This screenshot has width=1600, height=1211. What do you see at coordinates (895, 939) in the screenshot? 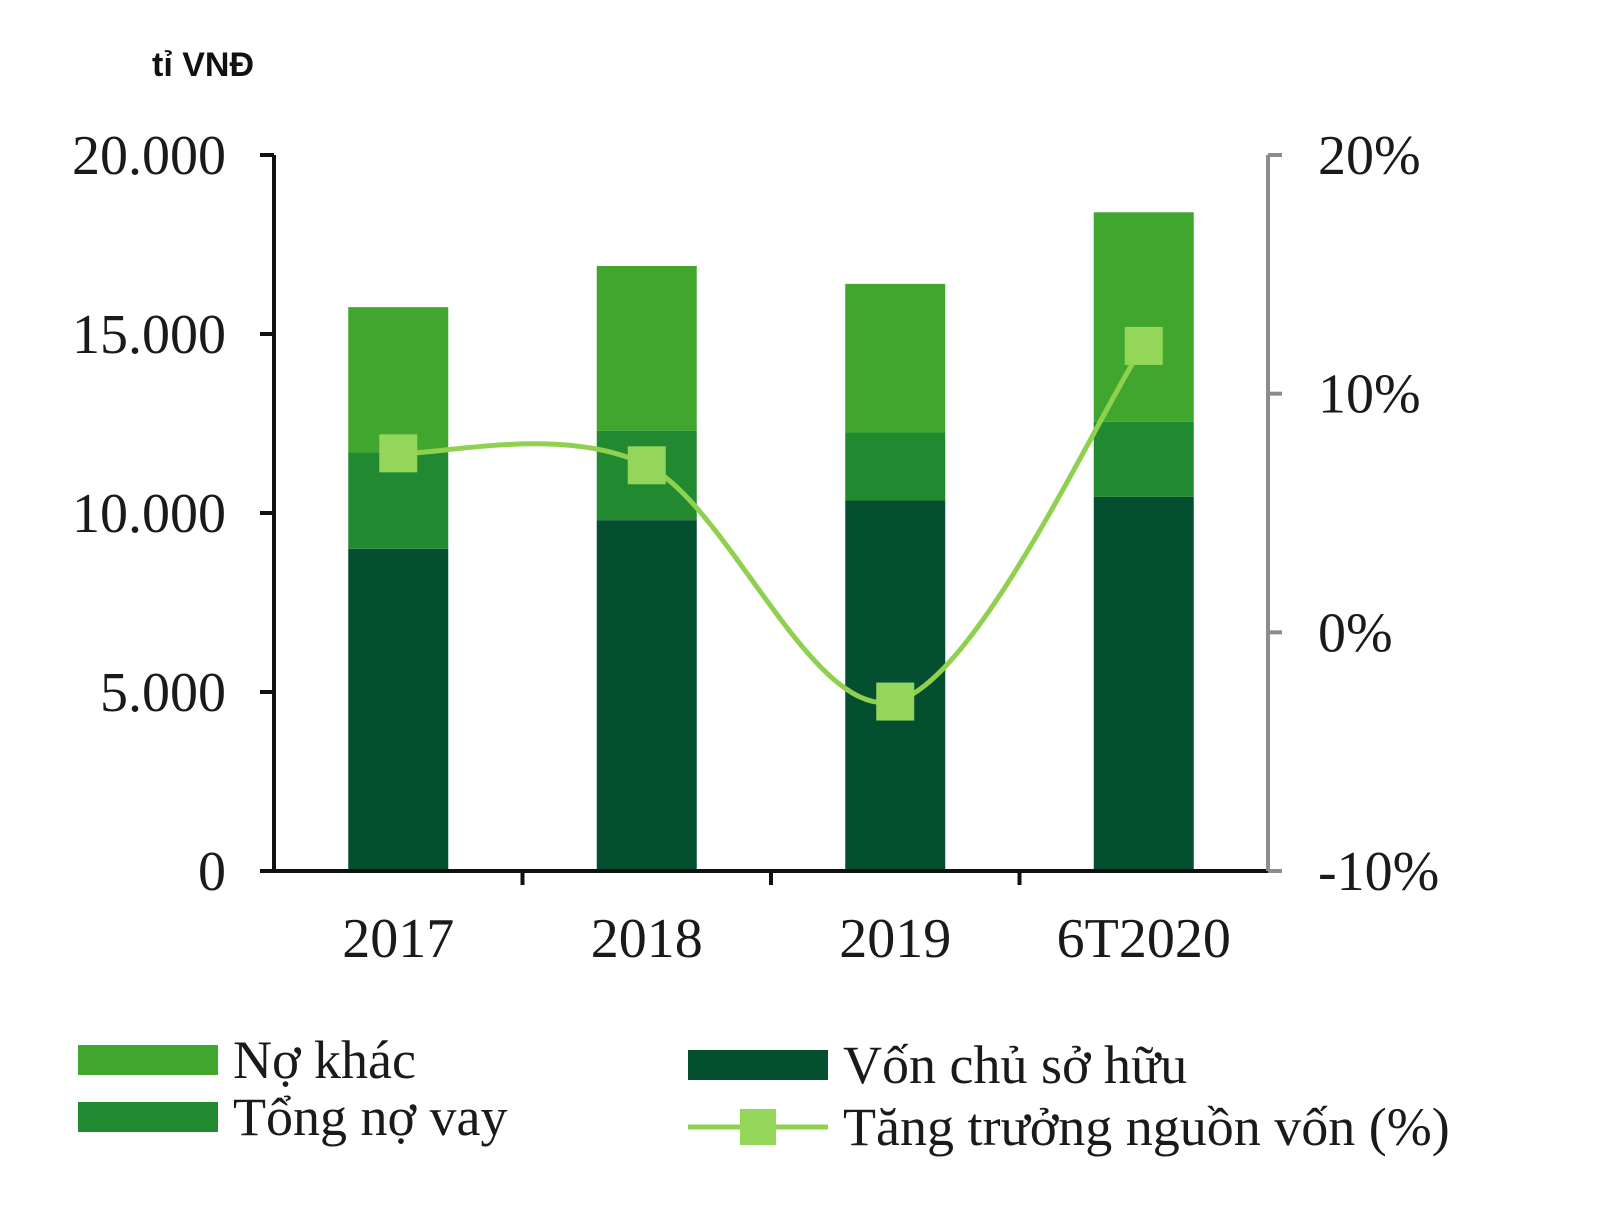
I see `x-tick-label: 2019` at bounding box center [895, 939].